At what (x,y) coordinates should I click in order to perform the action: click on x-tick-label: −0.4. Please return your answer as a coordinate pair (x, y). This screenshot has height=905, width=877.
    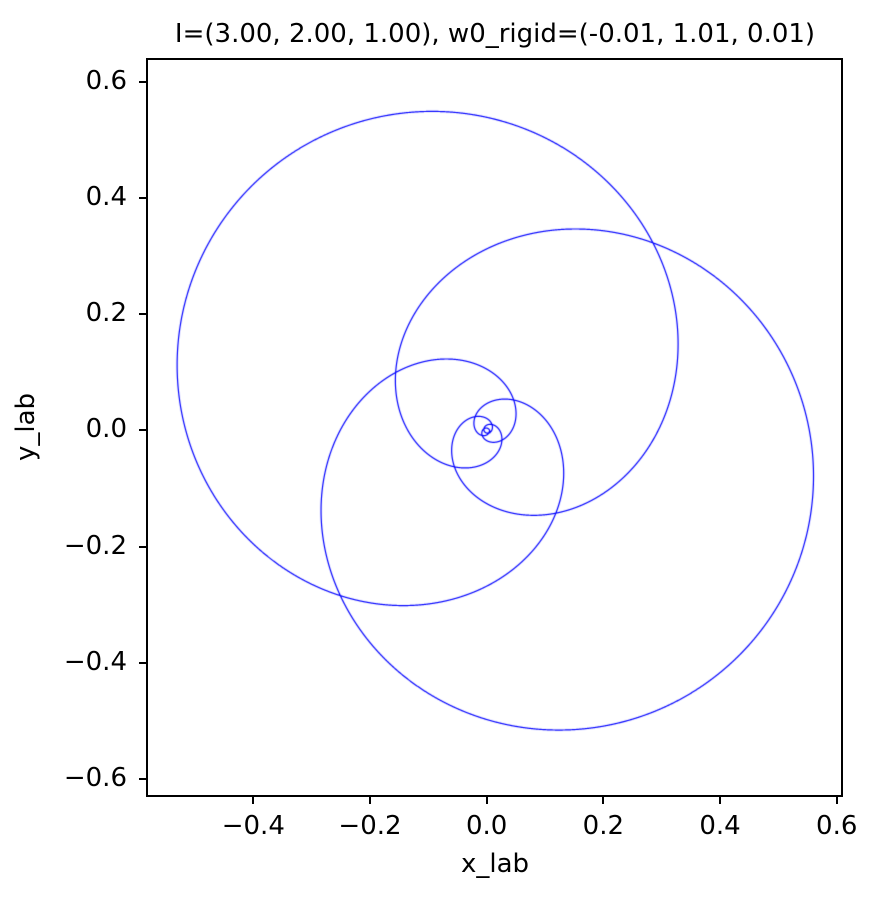
    Looking at the image, I should click on (253, 826).